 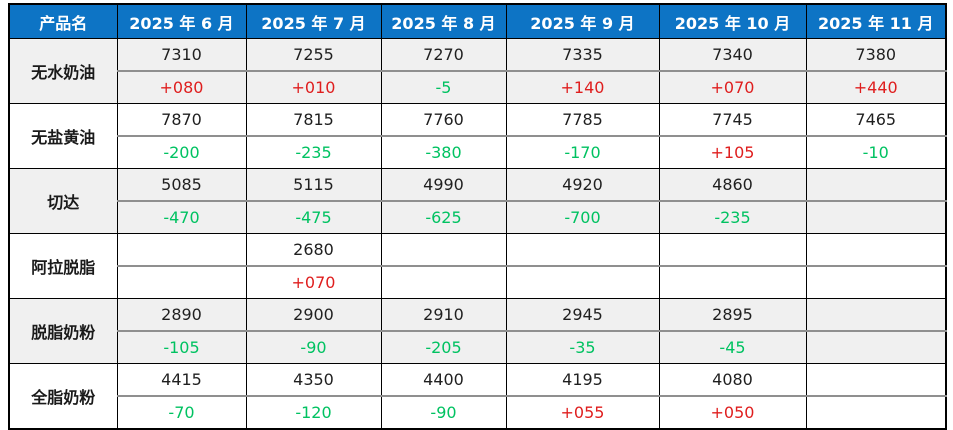 I want to click on change-cell: -700, so click(x=582, y=217).